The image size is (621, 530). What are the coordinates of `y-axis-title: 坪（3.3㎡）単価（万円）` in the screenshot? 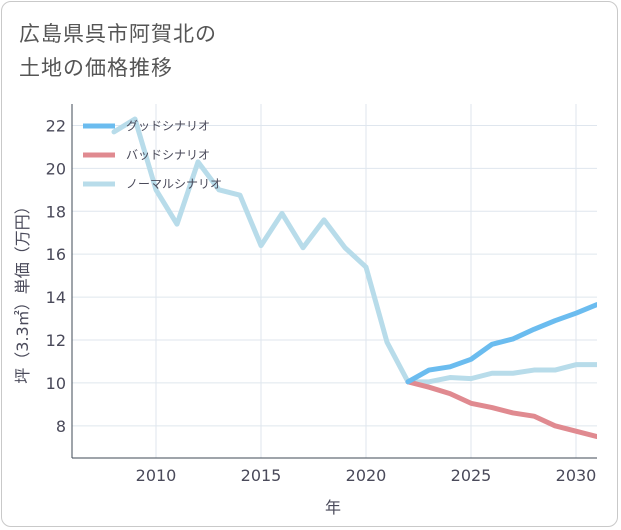 It's located at (22, 290).